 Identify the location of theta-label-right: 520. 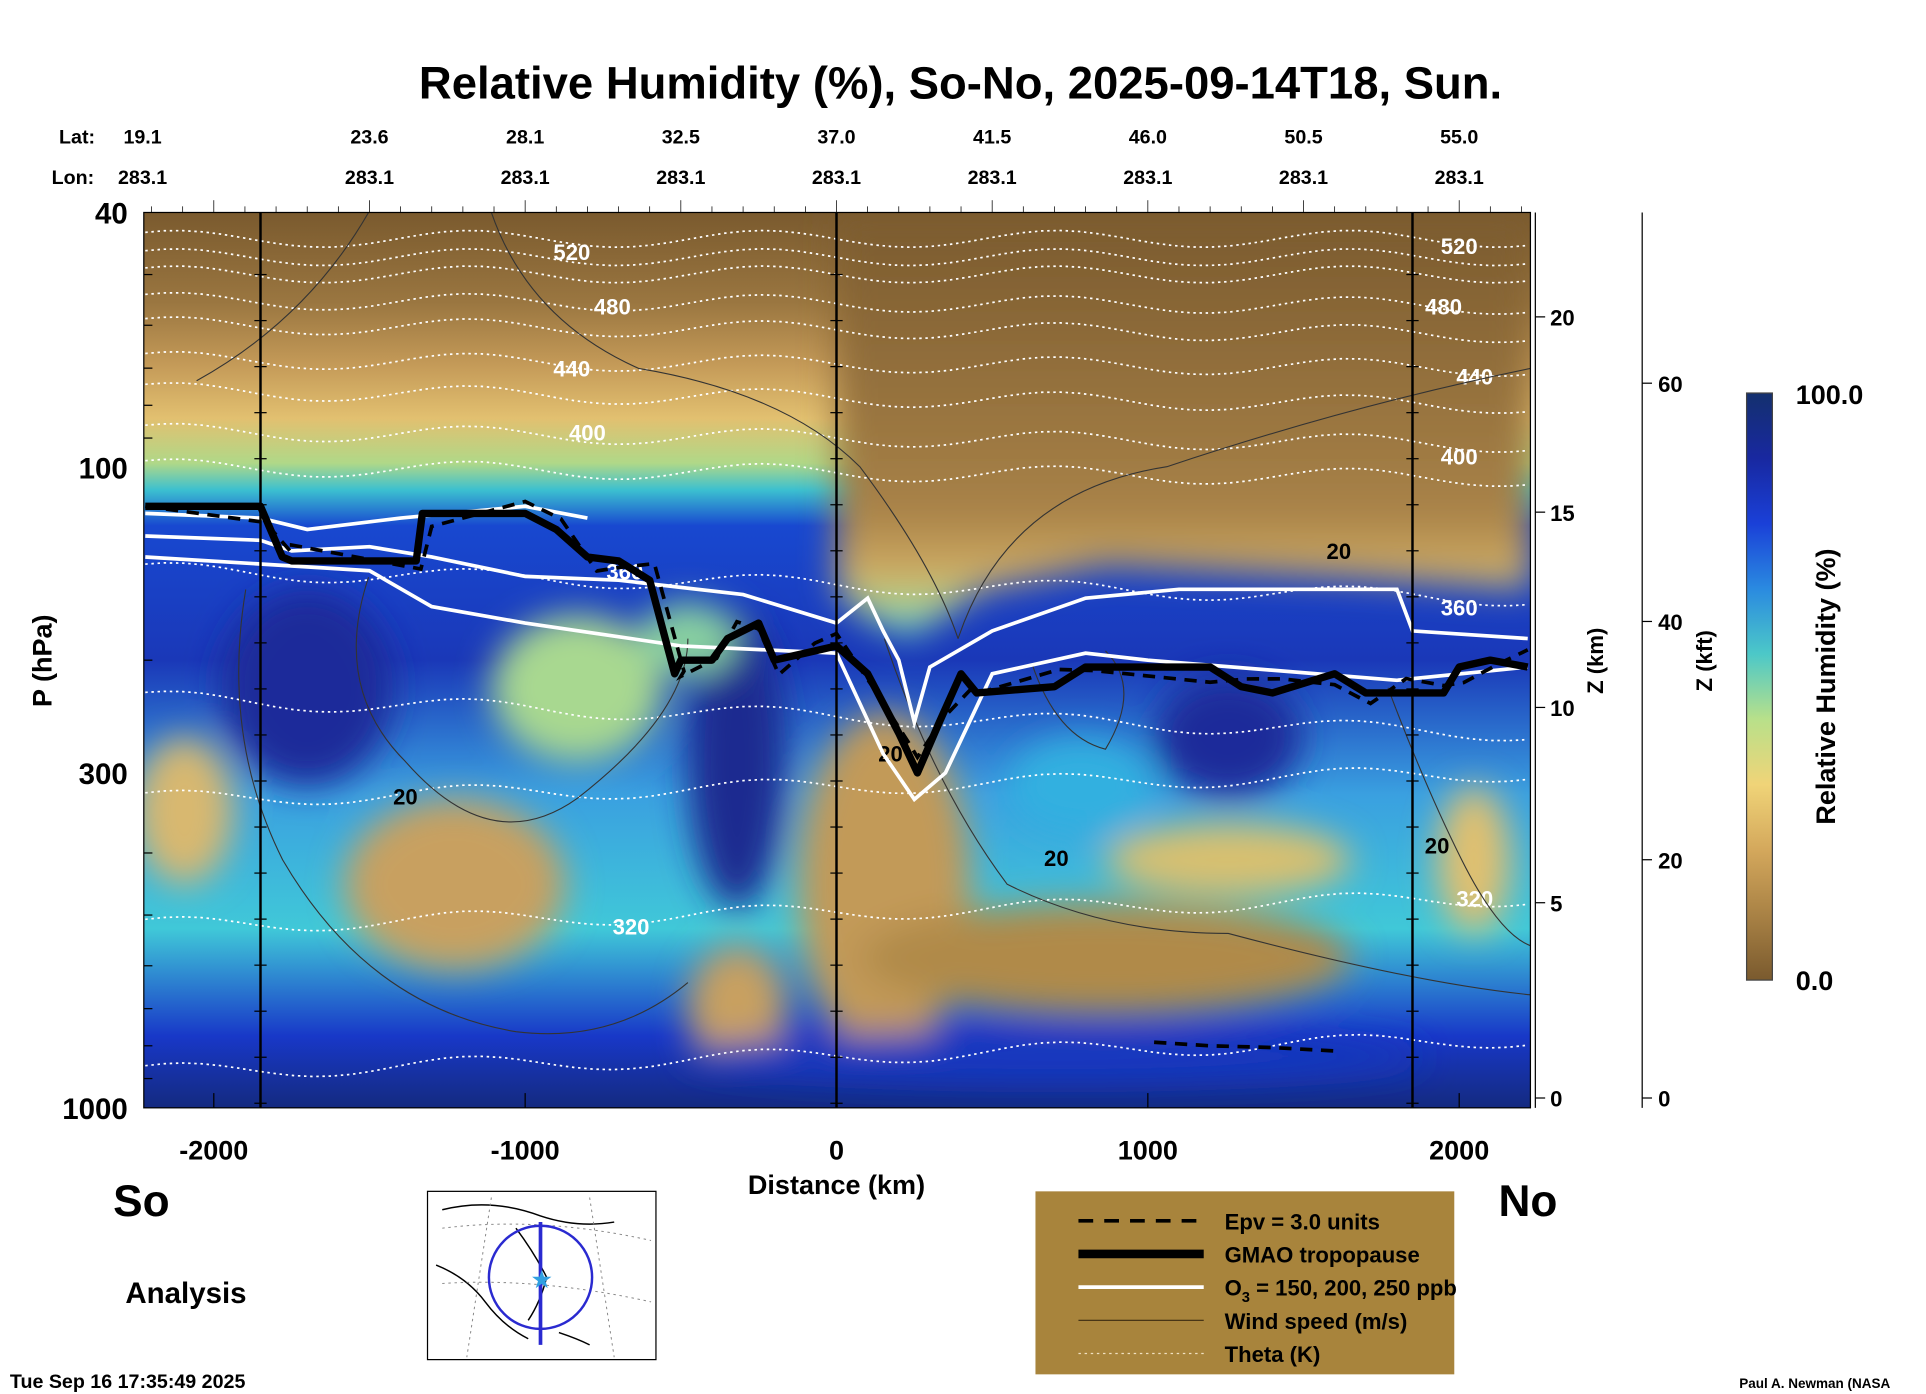
(1459, 246).